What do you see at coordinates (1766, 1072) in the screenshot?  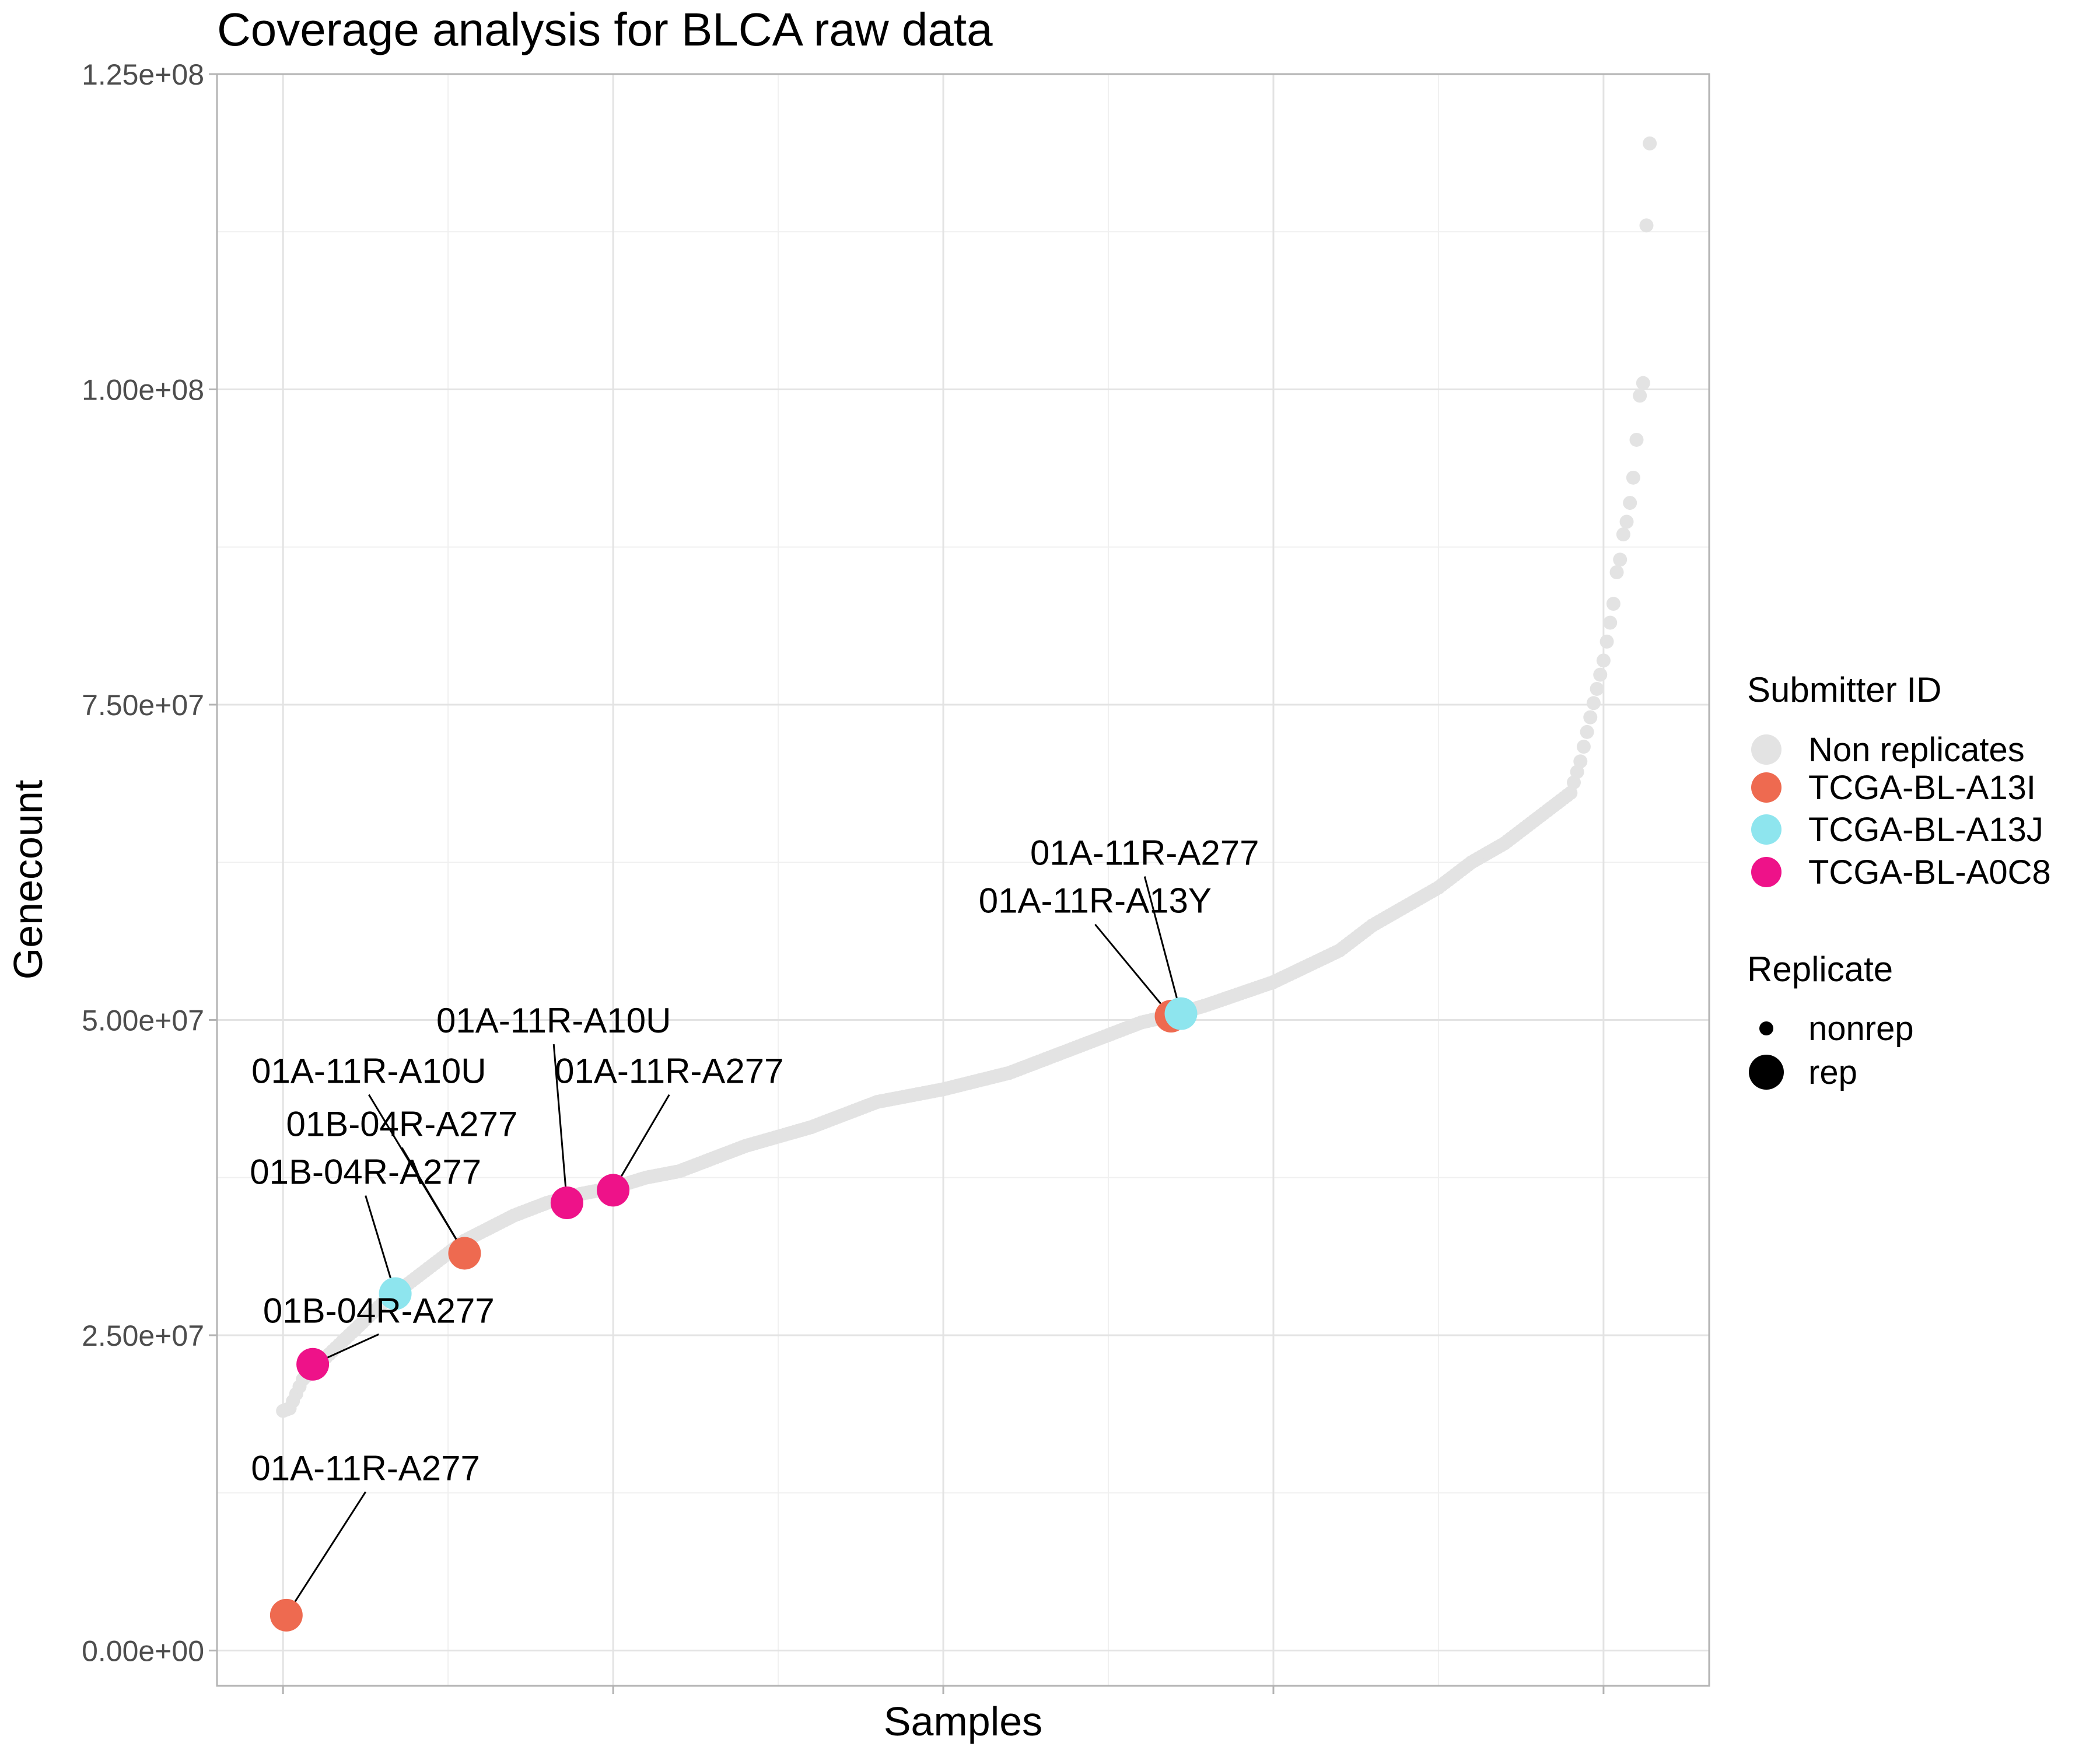 I see `legend-key-rep` at bounding box center [1766, 1072].